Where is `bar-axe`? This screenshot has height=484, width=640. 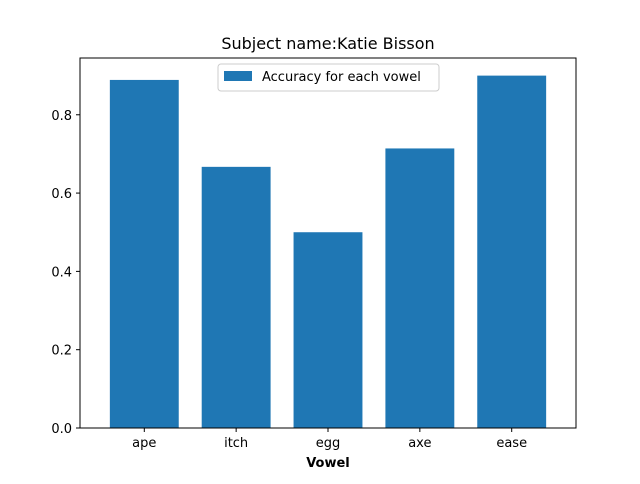 bar-axe is located at coordinates (420, 288).